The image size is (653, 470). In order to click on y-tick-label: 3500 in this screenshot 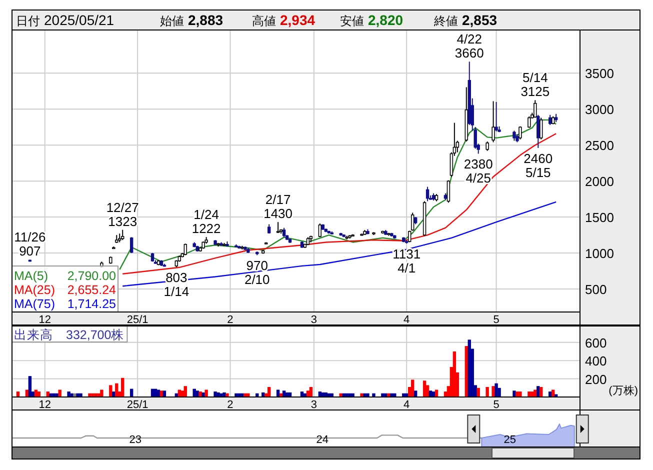, I will do `click(599, 74)`.